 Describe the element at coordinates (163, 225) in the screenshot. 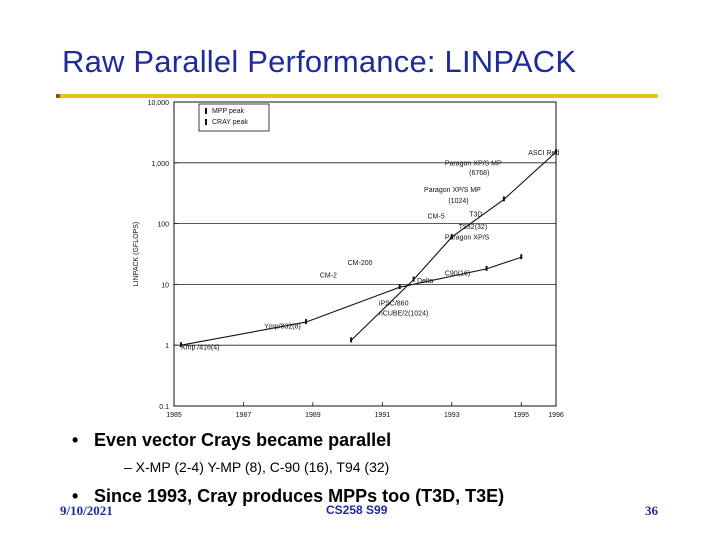

I see `y-tick-label: 100` at that location.